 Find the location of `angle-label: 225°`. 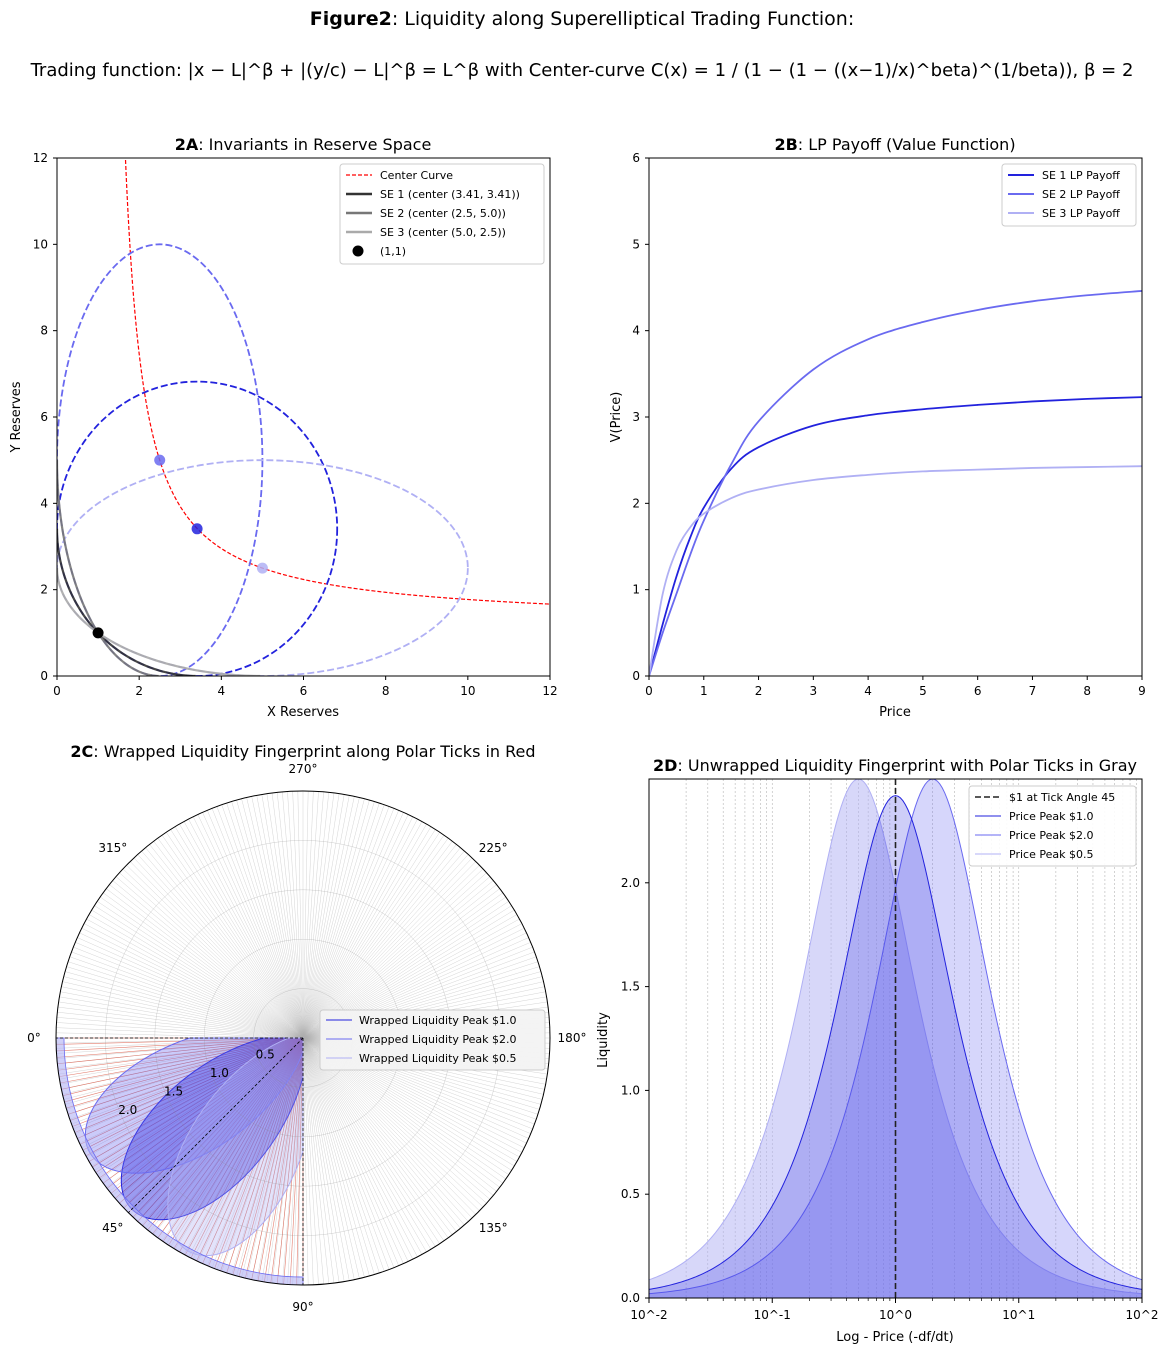

angle-label: 225° is located at coordinates (493, 848).